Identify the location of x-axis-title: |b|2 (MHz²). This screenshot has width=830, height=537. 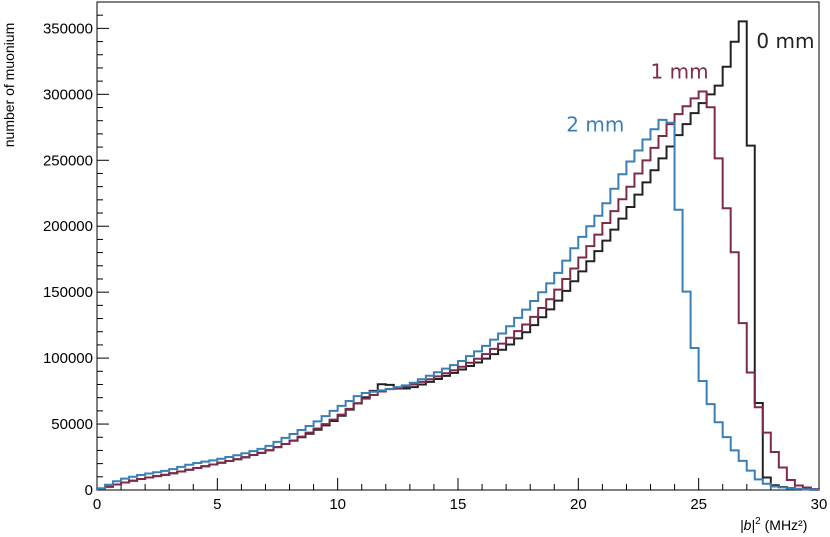
(773, 524).